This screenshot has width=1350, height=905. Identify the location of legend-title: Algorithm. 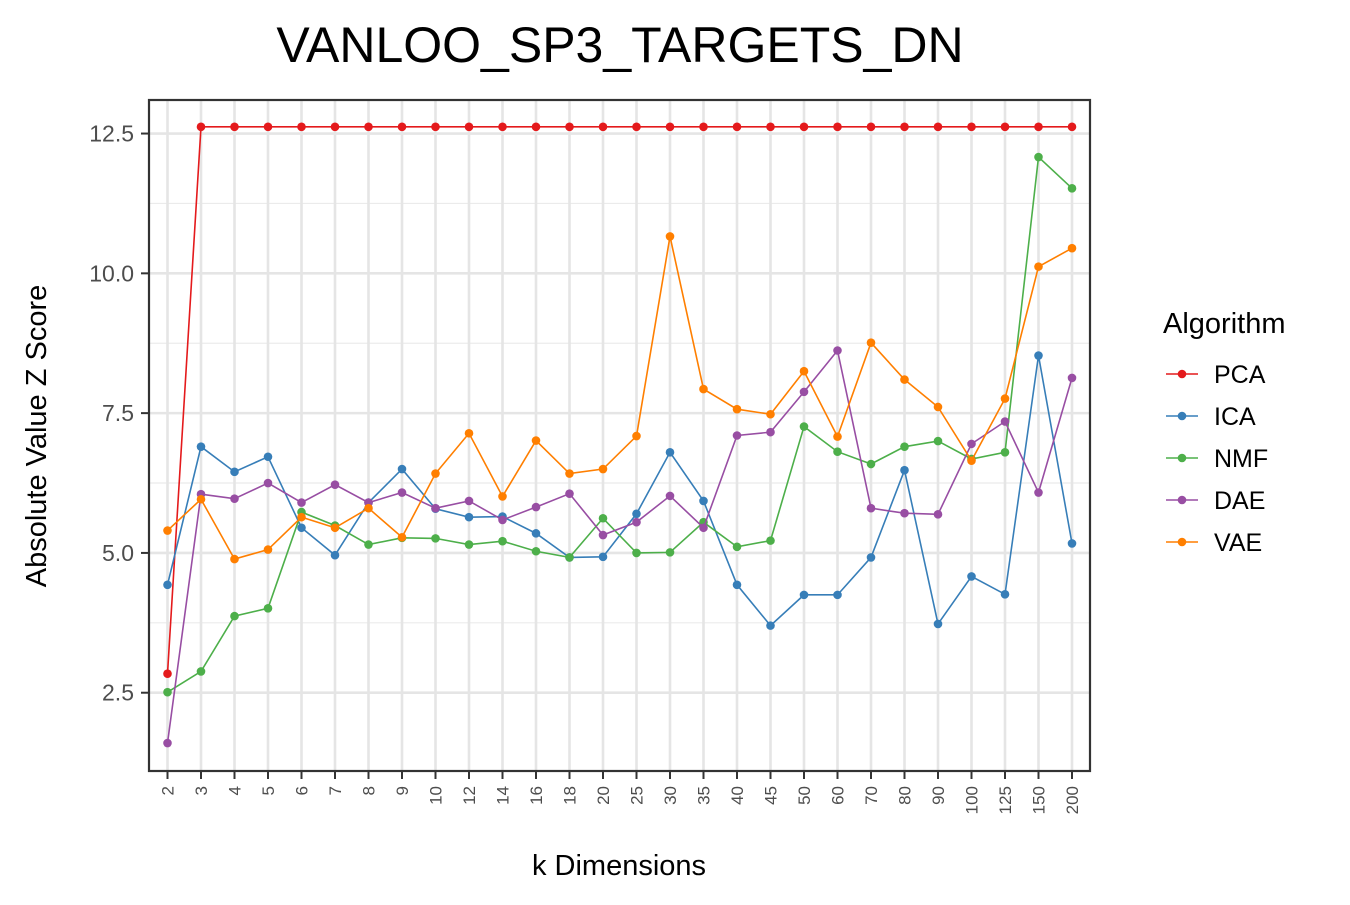
(1224, 324).